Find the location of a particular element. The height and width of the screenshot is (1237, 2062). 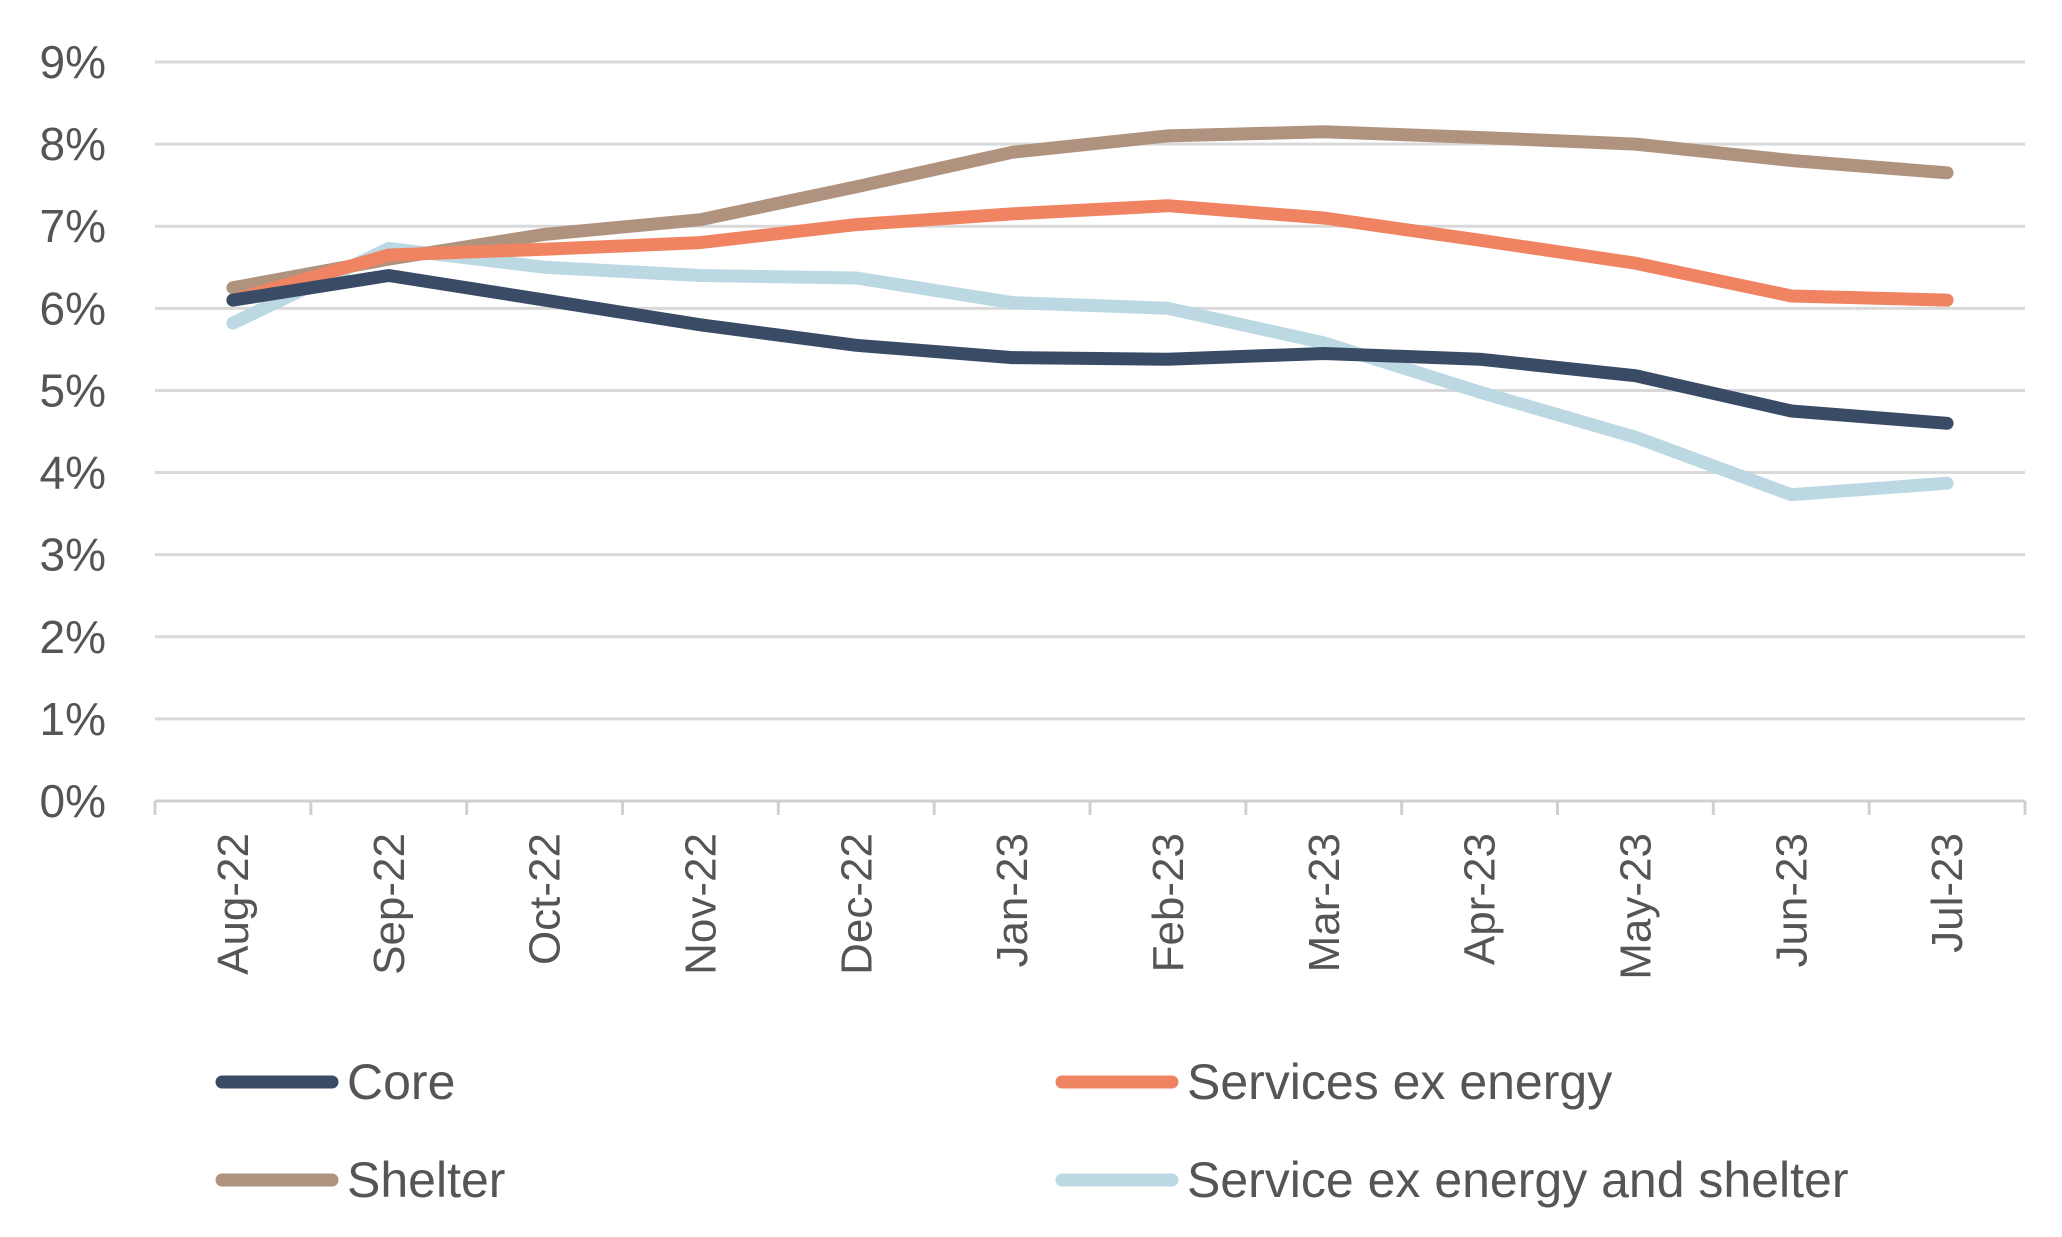

legend-item: Services ex energy is located at coordinates (1333, 1082).